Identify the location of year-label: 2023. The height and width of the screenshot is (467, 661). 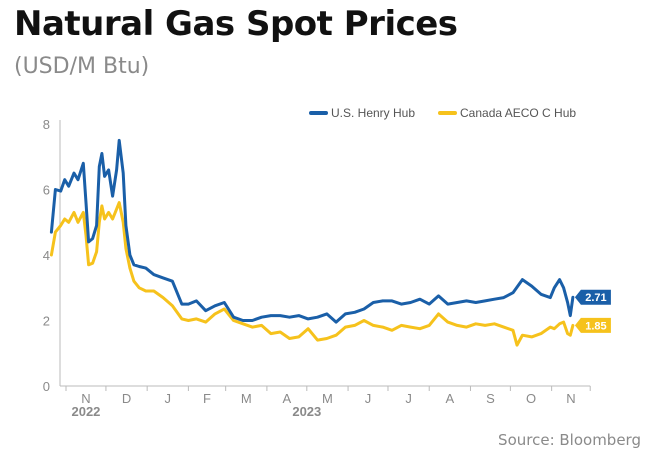
(306, 411).